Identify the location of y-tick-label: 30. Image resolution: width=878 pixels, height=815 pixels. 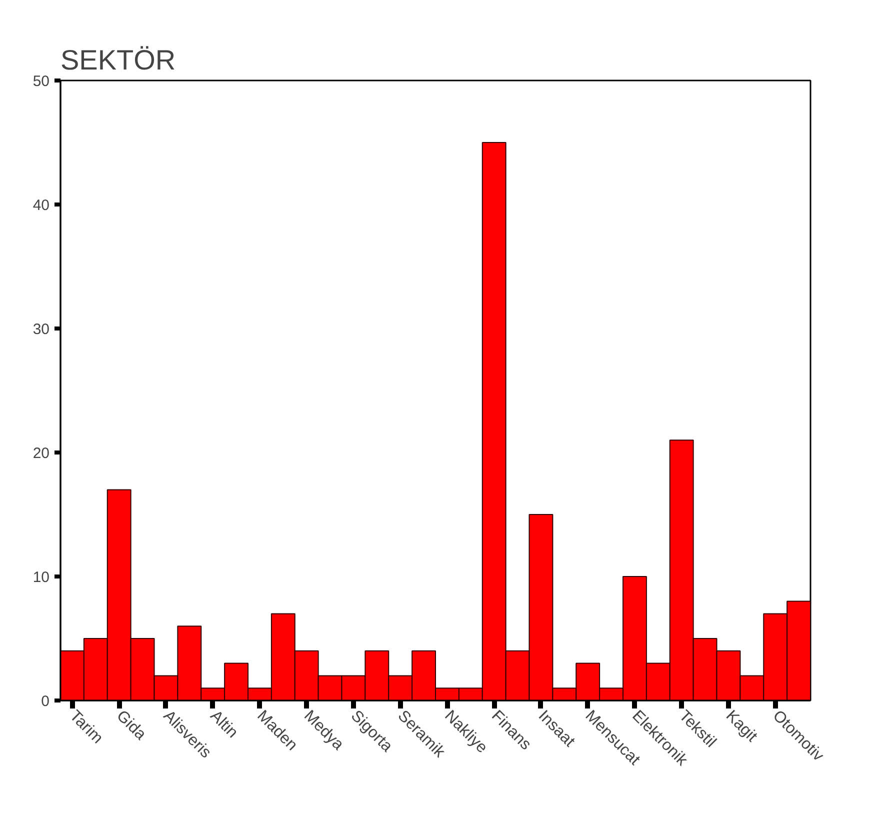
(41, 329).